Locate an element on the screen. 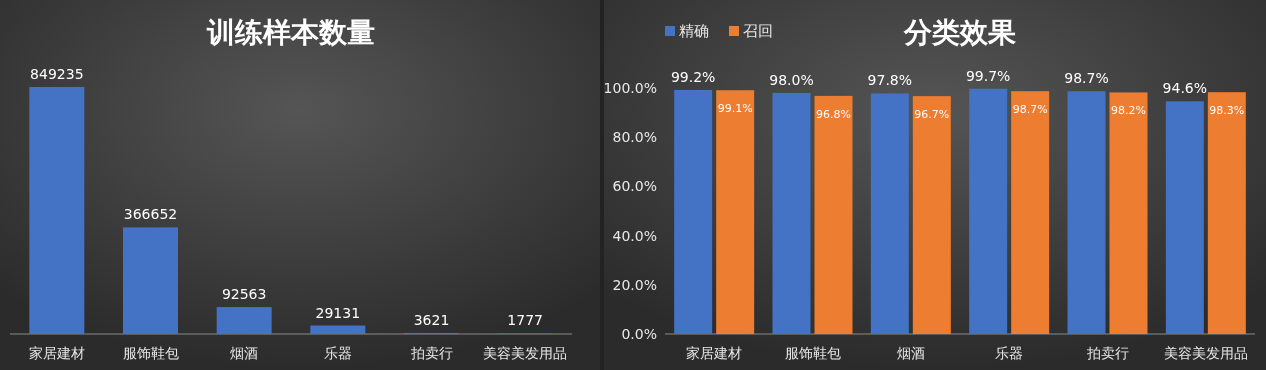 The image size is (1266, 370). data-label: 97.8% is located at coordinates (890, 80).